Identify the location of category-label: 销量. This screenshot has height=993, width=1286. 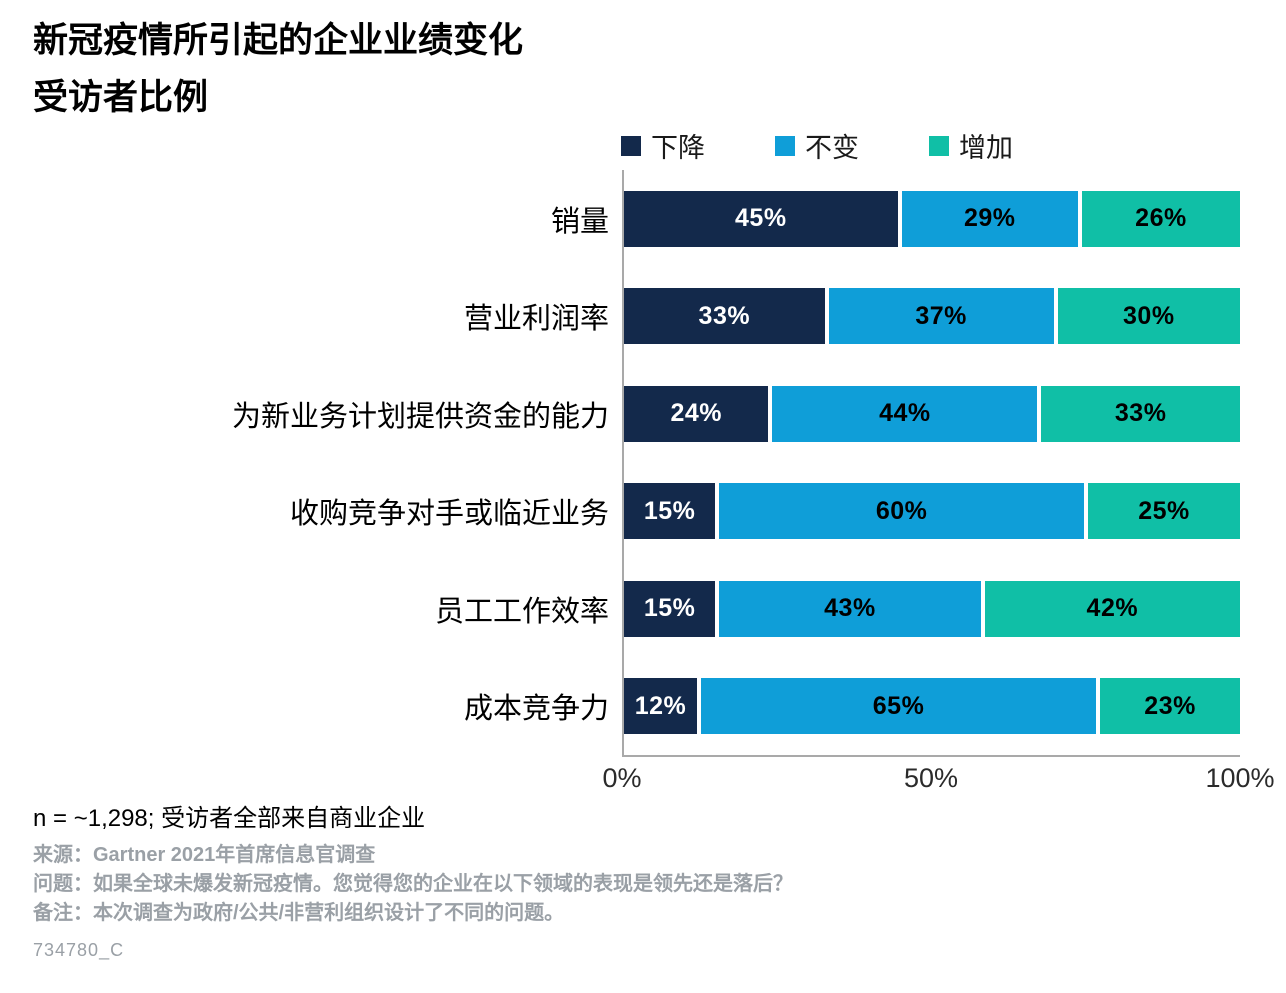
(579, 220).